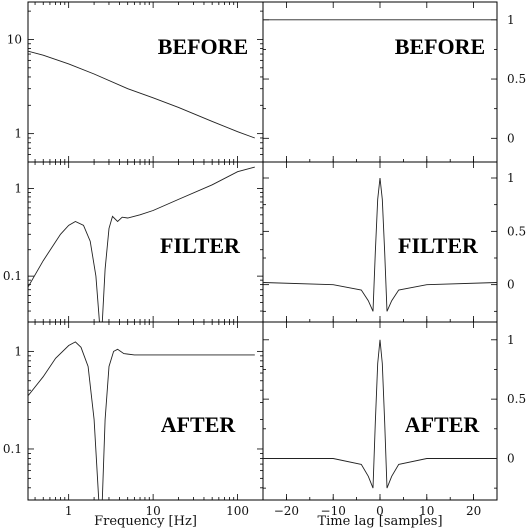 This screenshot has height=528, width=529. I want to click on x-tick-label: −10, so click(333, 511).